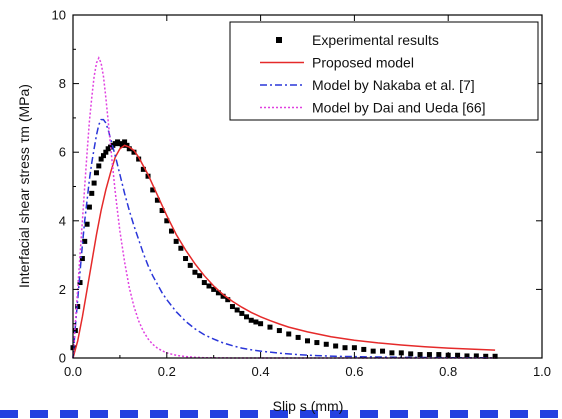 This screenshot has width=562, height=419. What do you see at coordinates (375, 40) in the screenshot?
I see `legend-label: Experimental results` at bounding box center [375, 40].